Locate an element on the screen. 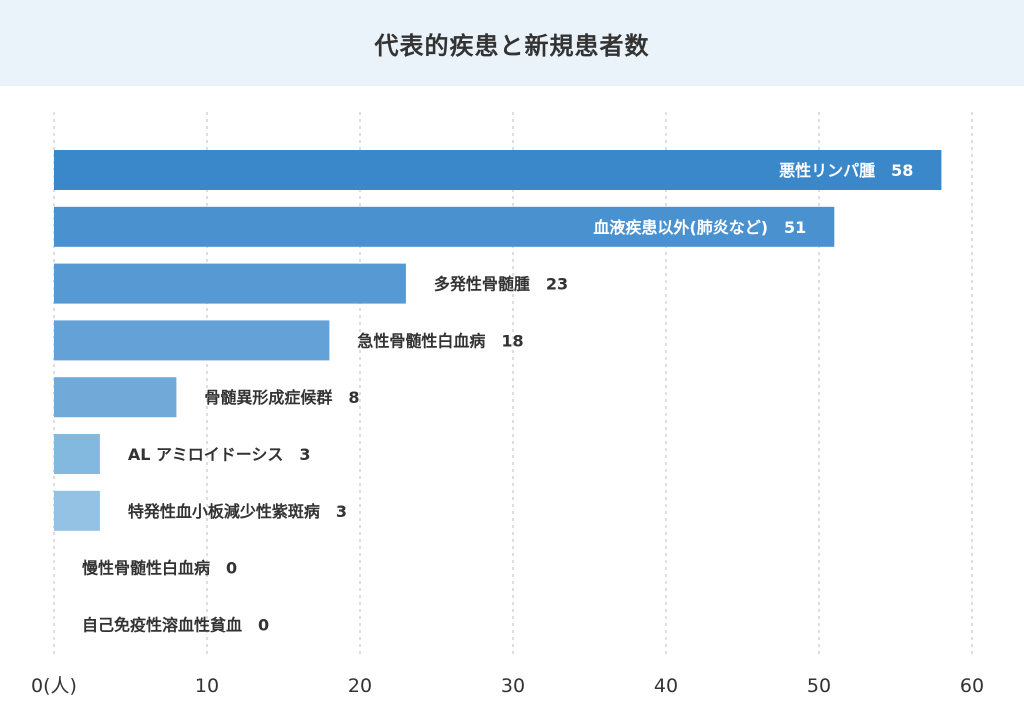 The height and width of the screenshot is (725, 1024). x-axis-ticks: 0(人) 10 20 30 40 50 60 is located at coordinates (507, 686).